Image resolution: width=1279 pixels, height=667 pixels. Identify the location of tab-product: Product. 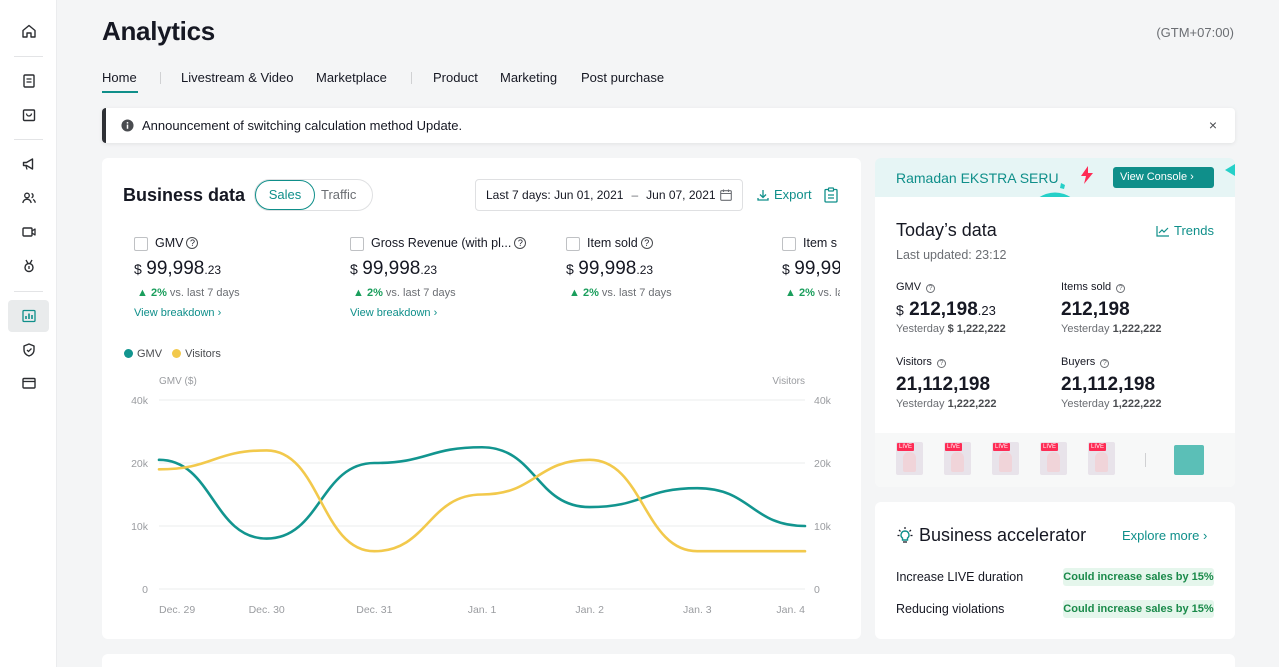
(455, 77).